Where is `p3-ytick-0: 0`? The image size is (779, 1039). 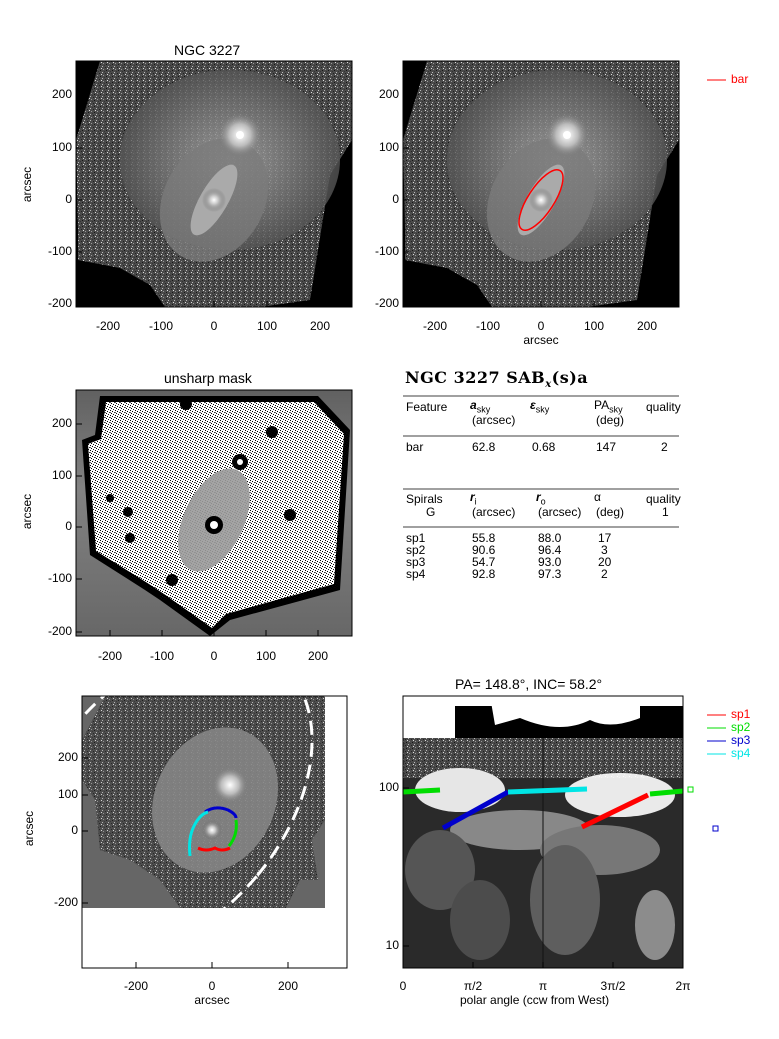
p3-ytick-0: 0 is located at coordinates (68, 526).